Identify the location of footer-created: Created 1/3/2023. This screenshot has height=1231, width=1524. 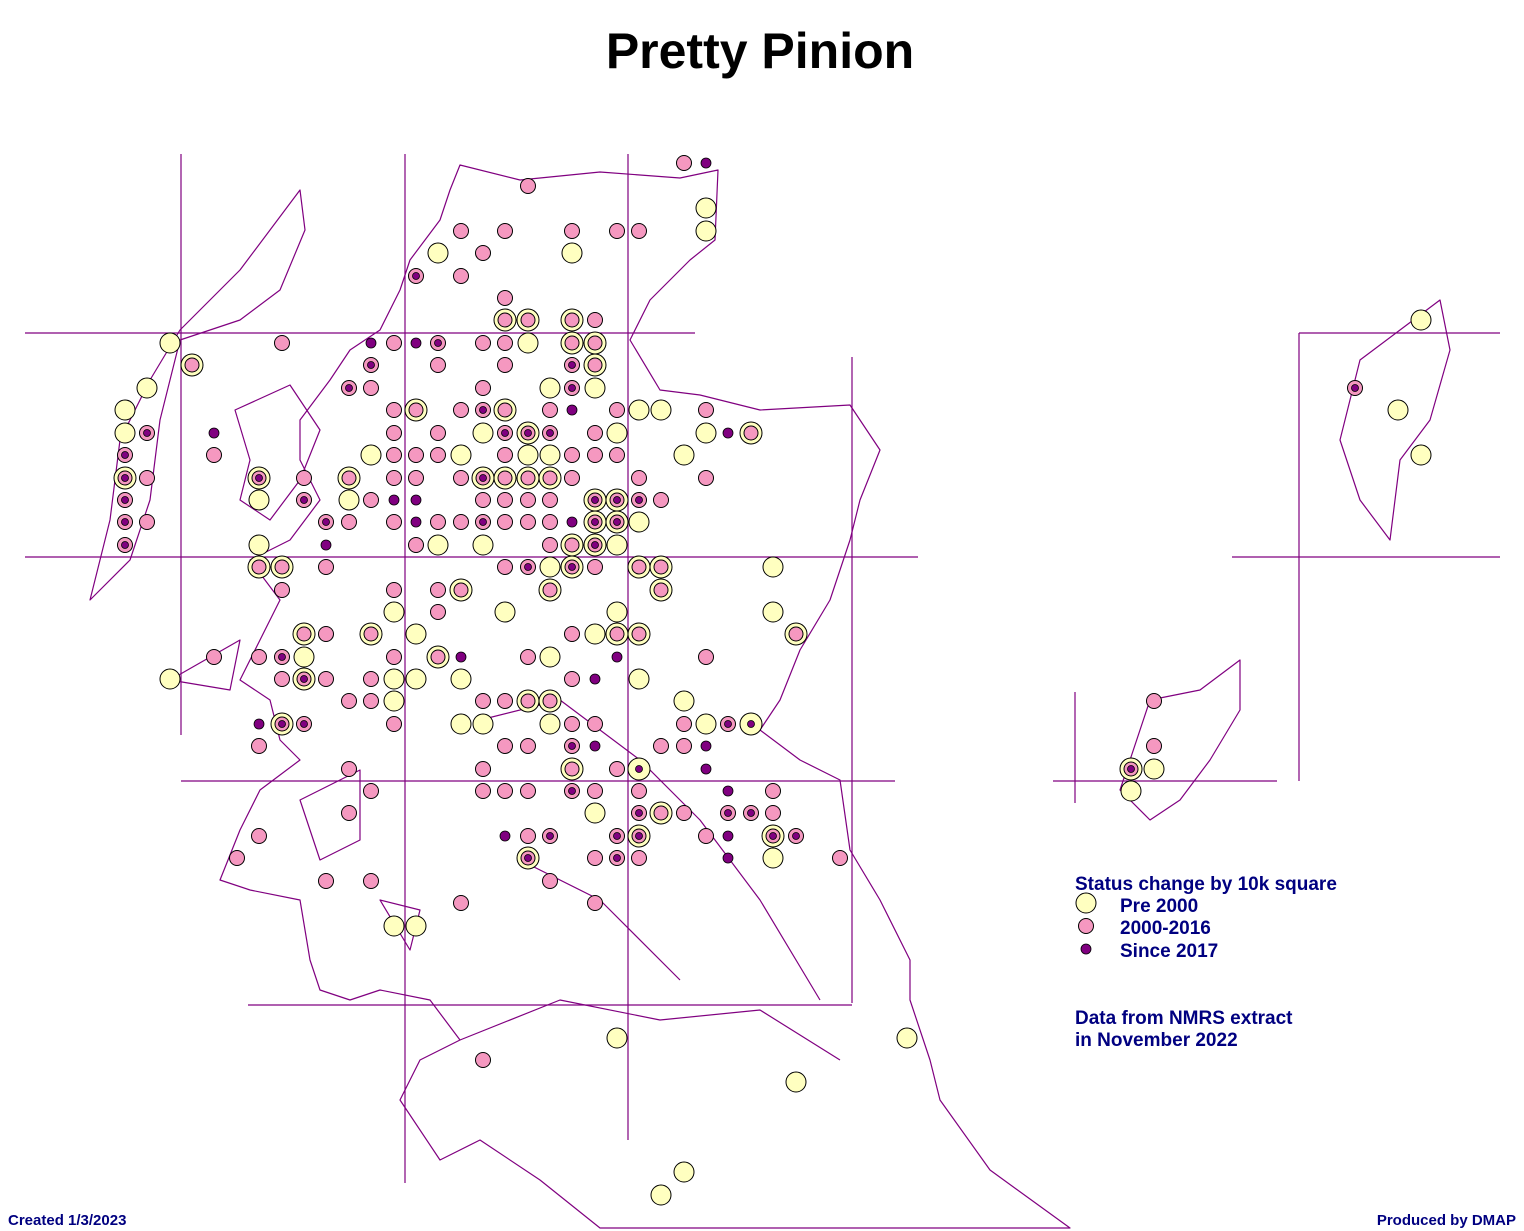
(67, 1220).